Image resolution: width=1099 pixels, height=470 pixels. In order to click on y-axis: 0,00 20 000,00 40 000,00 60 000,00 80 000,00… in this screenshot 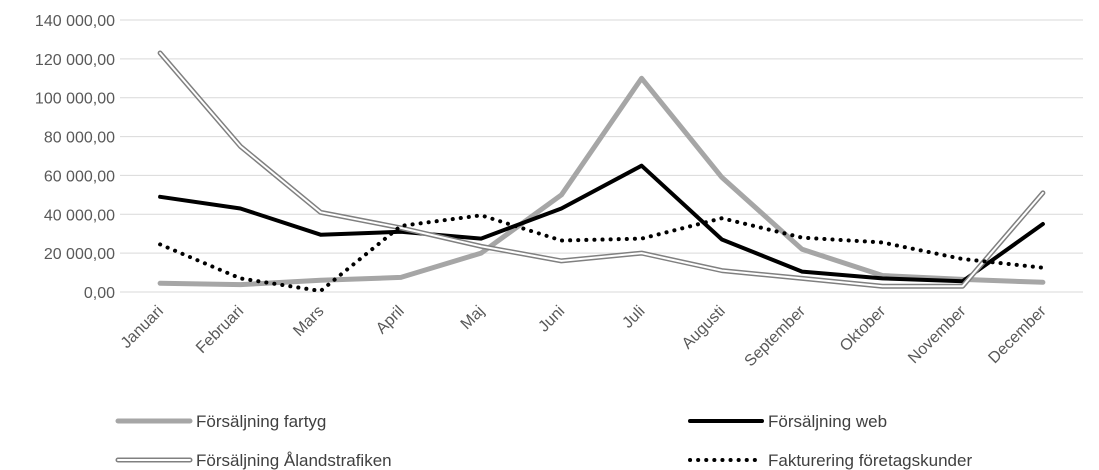, I will do `click(75, 157)`.